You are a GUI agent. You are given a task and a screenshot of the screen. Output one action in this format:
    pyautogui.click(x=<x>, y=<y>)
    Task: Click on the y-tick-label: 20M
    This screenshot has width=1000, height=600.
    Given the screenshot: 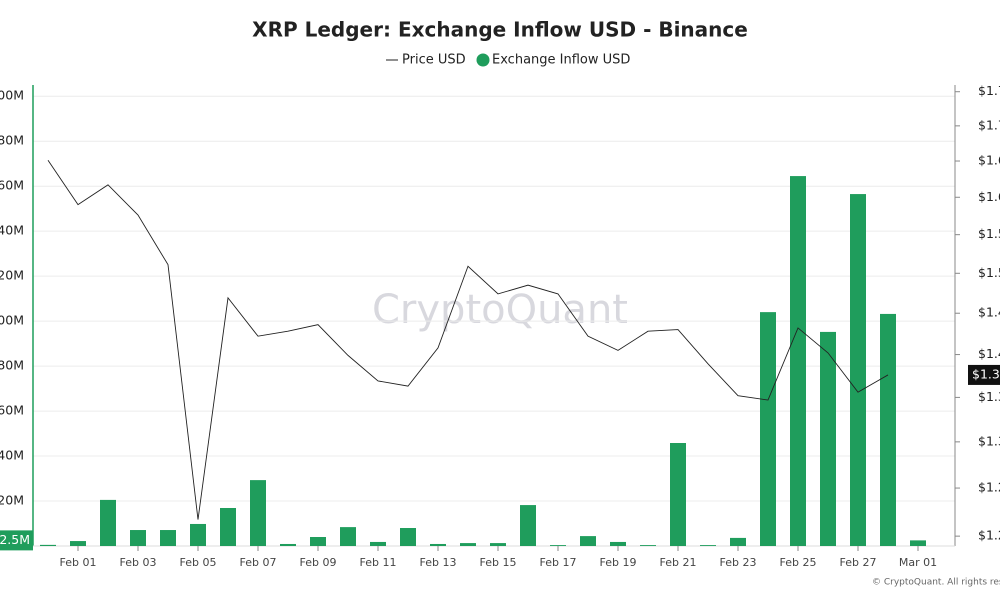 What is the action you would take?
    pyautogui.click(x=12, y=500)
    